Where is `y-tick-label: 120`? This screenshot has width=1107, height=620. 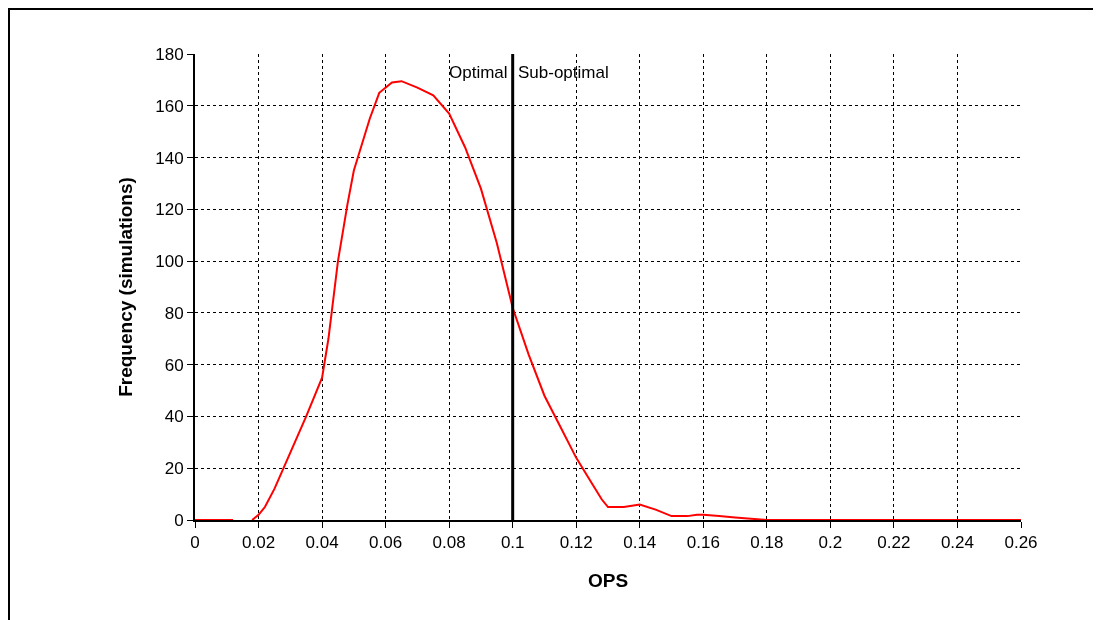
y-tick-label: 120 is located at coordinates (169, 210).